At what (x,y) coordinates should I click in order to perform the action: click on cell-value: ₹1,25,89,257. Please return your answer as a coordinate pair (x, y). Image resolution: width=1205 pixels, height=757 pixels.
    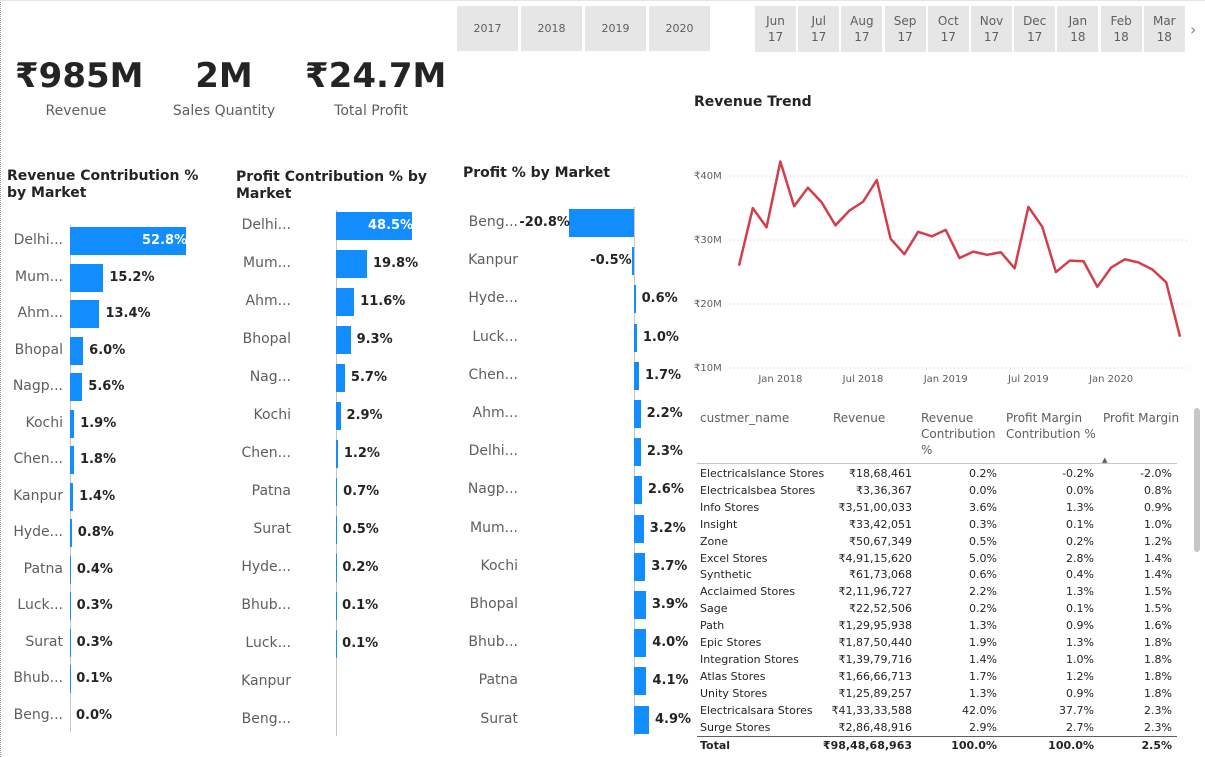
    Looking at the image, I should click on (875, 693).